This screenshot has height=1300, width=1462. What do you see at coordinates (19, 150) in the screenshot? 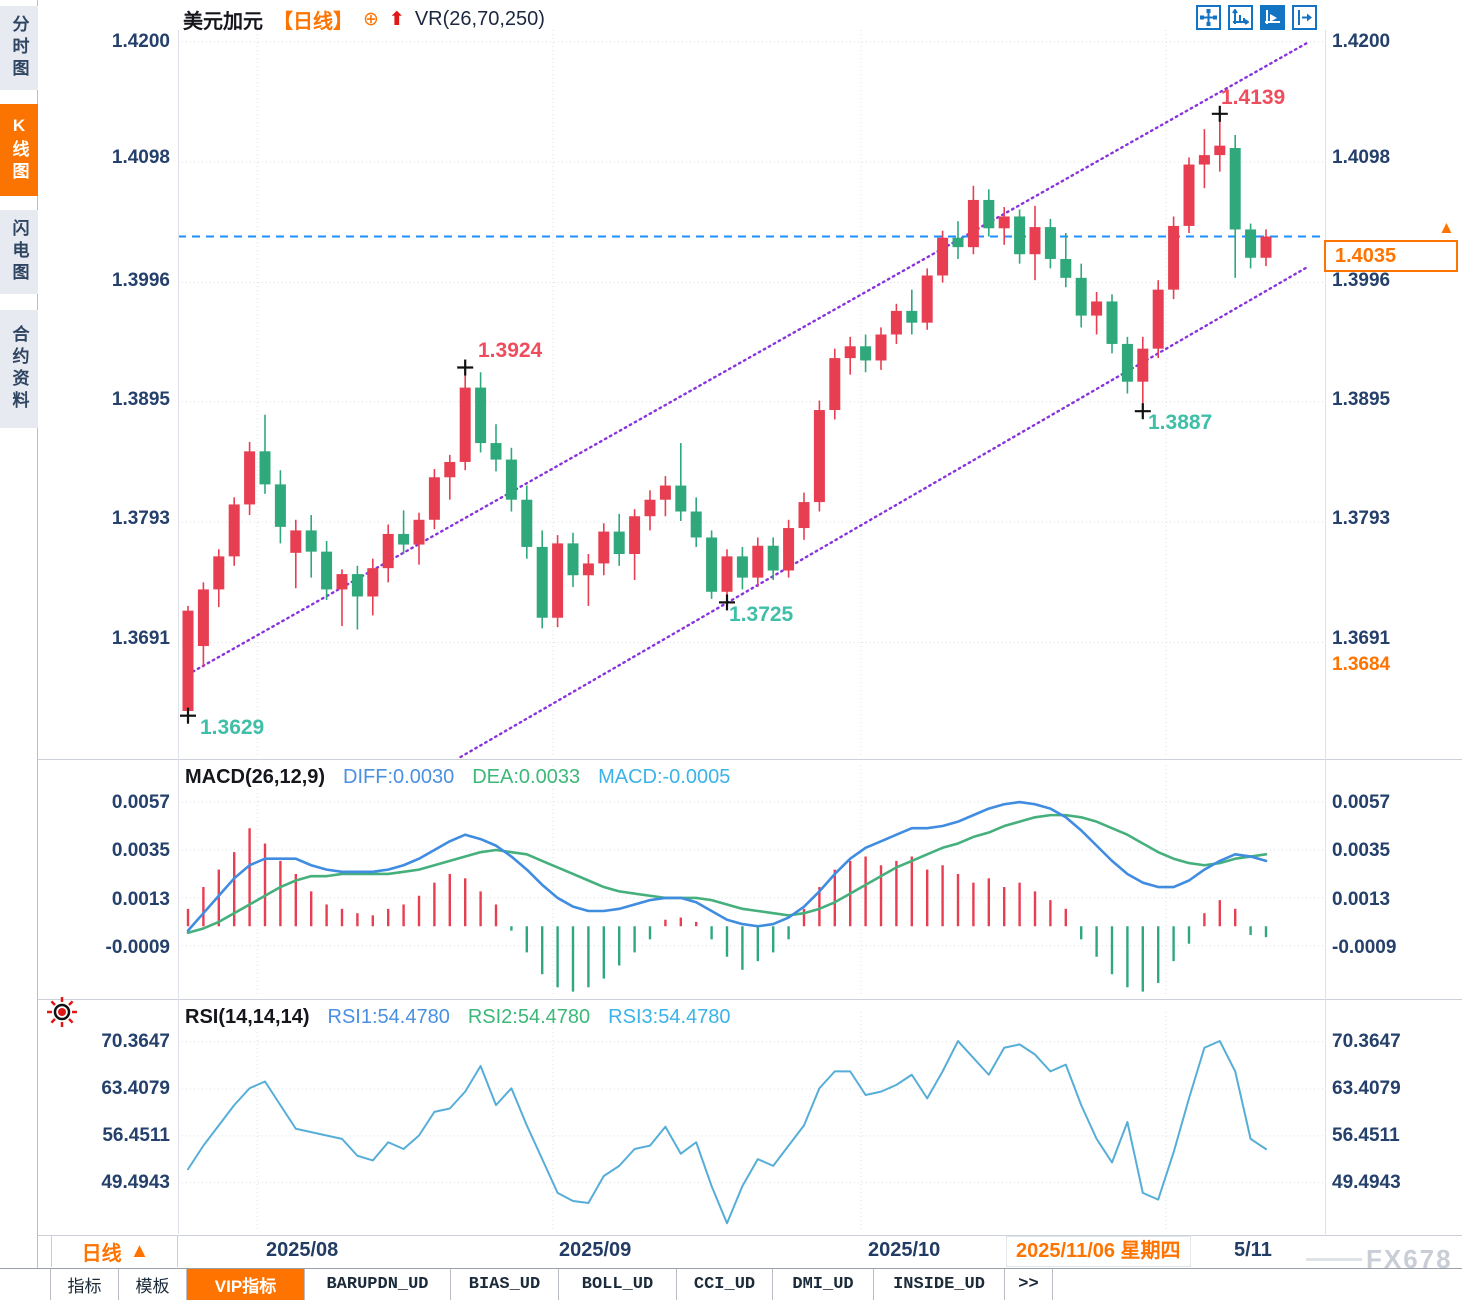
I see `sidebar-item-kline-chart: K线图` at bounding box center [19, 150].